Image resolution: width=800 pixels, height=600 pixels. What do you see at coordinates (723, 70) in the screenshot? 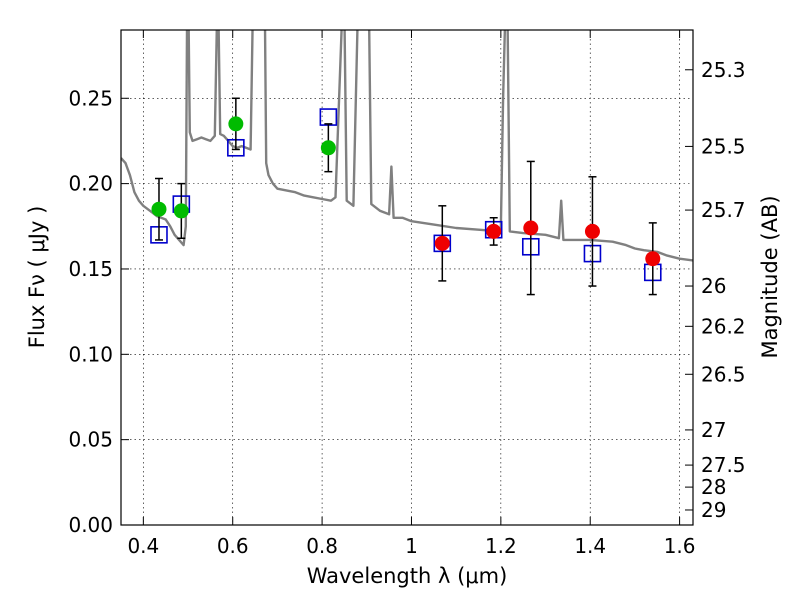
I see `y2-tick-label: 25.3` at bounding box center [723, 70].